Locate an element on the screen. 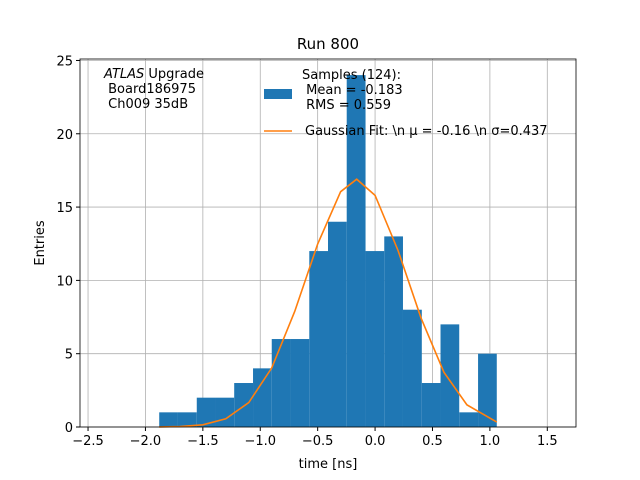  y-tick-label: 10 is located at coordinates (64, 281).